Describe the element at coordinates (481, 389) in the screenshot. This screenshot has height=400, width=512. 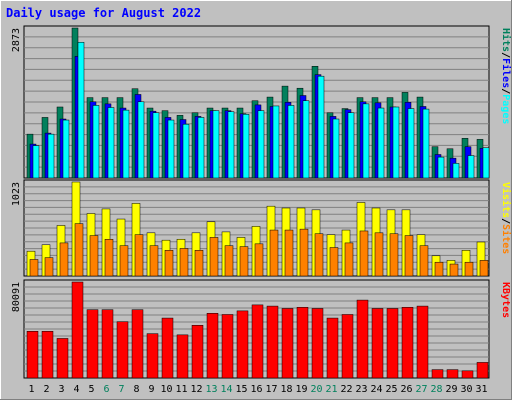
I see `x-tick-label-31: 31` at that location.